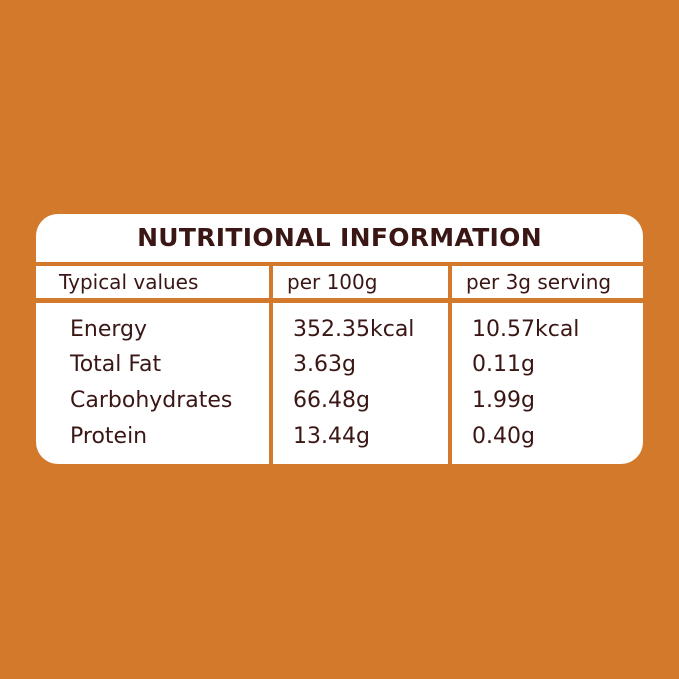 This screenshot has height=679, width=679. What do you see at coordinates (332, 282) in the screenshot?
I see `header-per-100g: per 100g` at bounding box center [332, 282].